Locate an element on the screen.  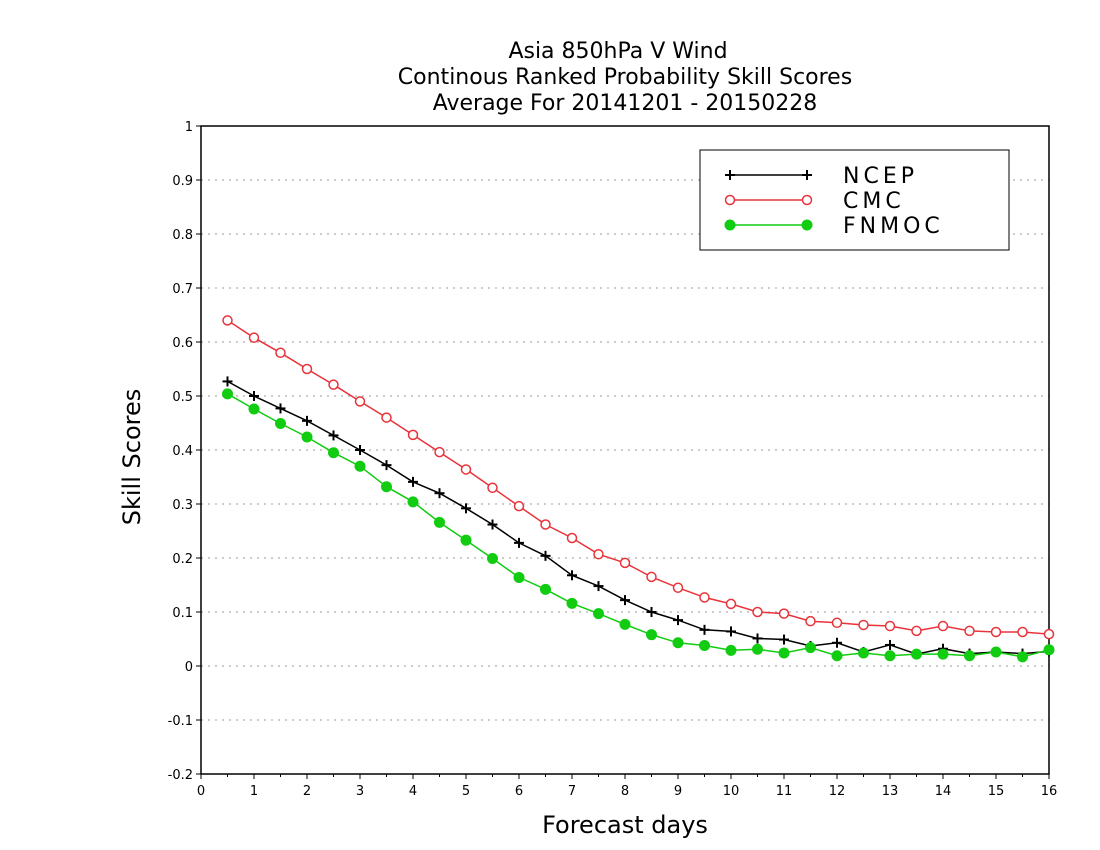
y-tick-label: -0.1 is located at coordinates (180, 721).